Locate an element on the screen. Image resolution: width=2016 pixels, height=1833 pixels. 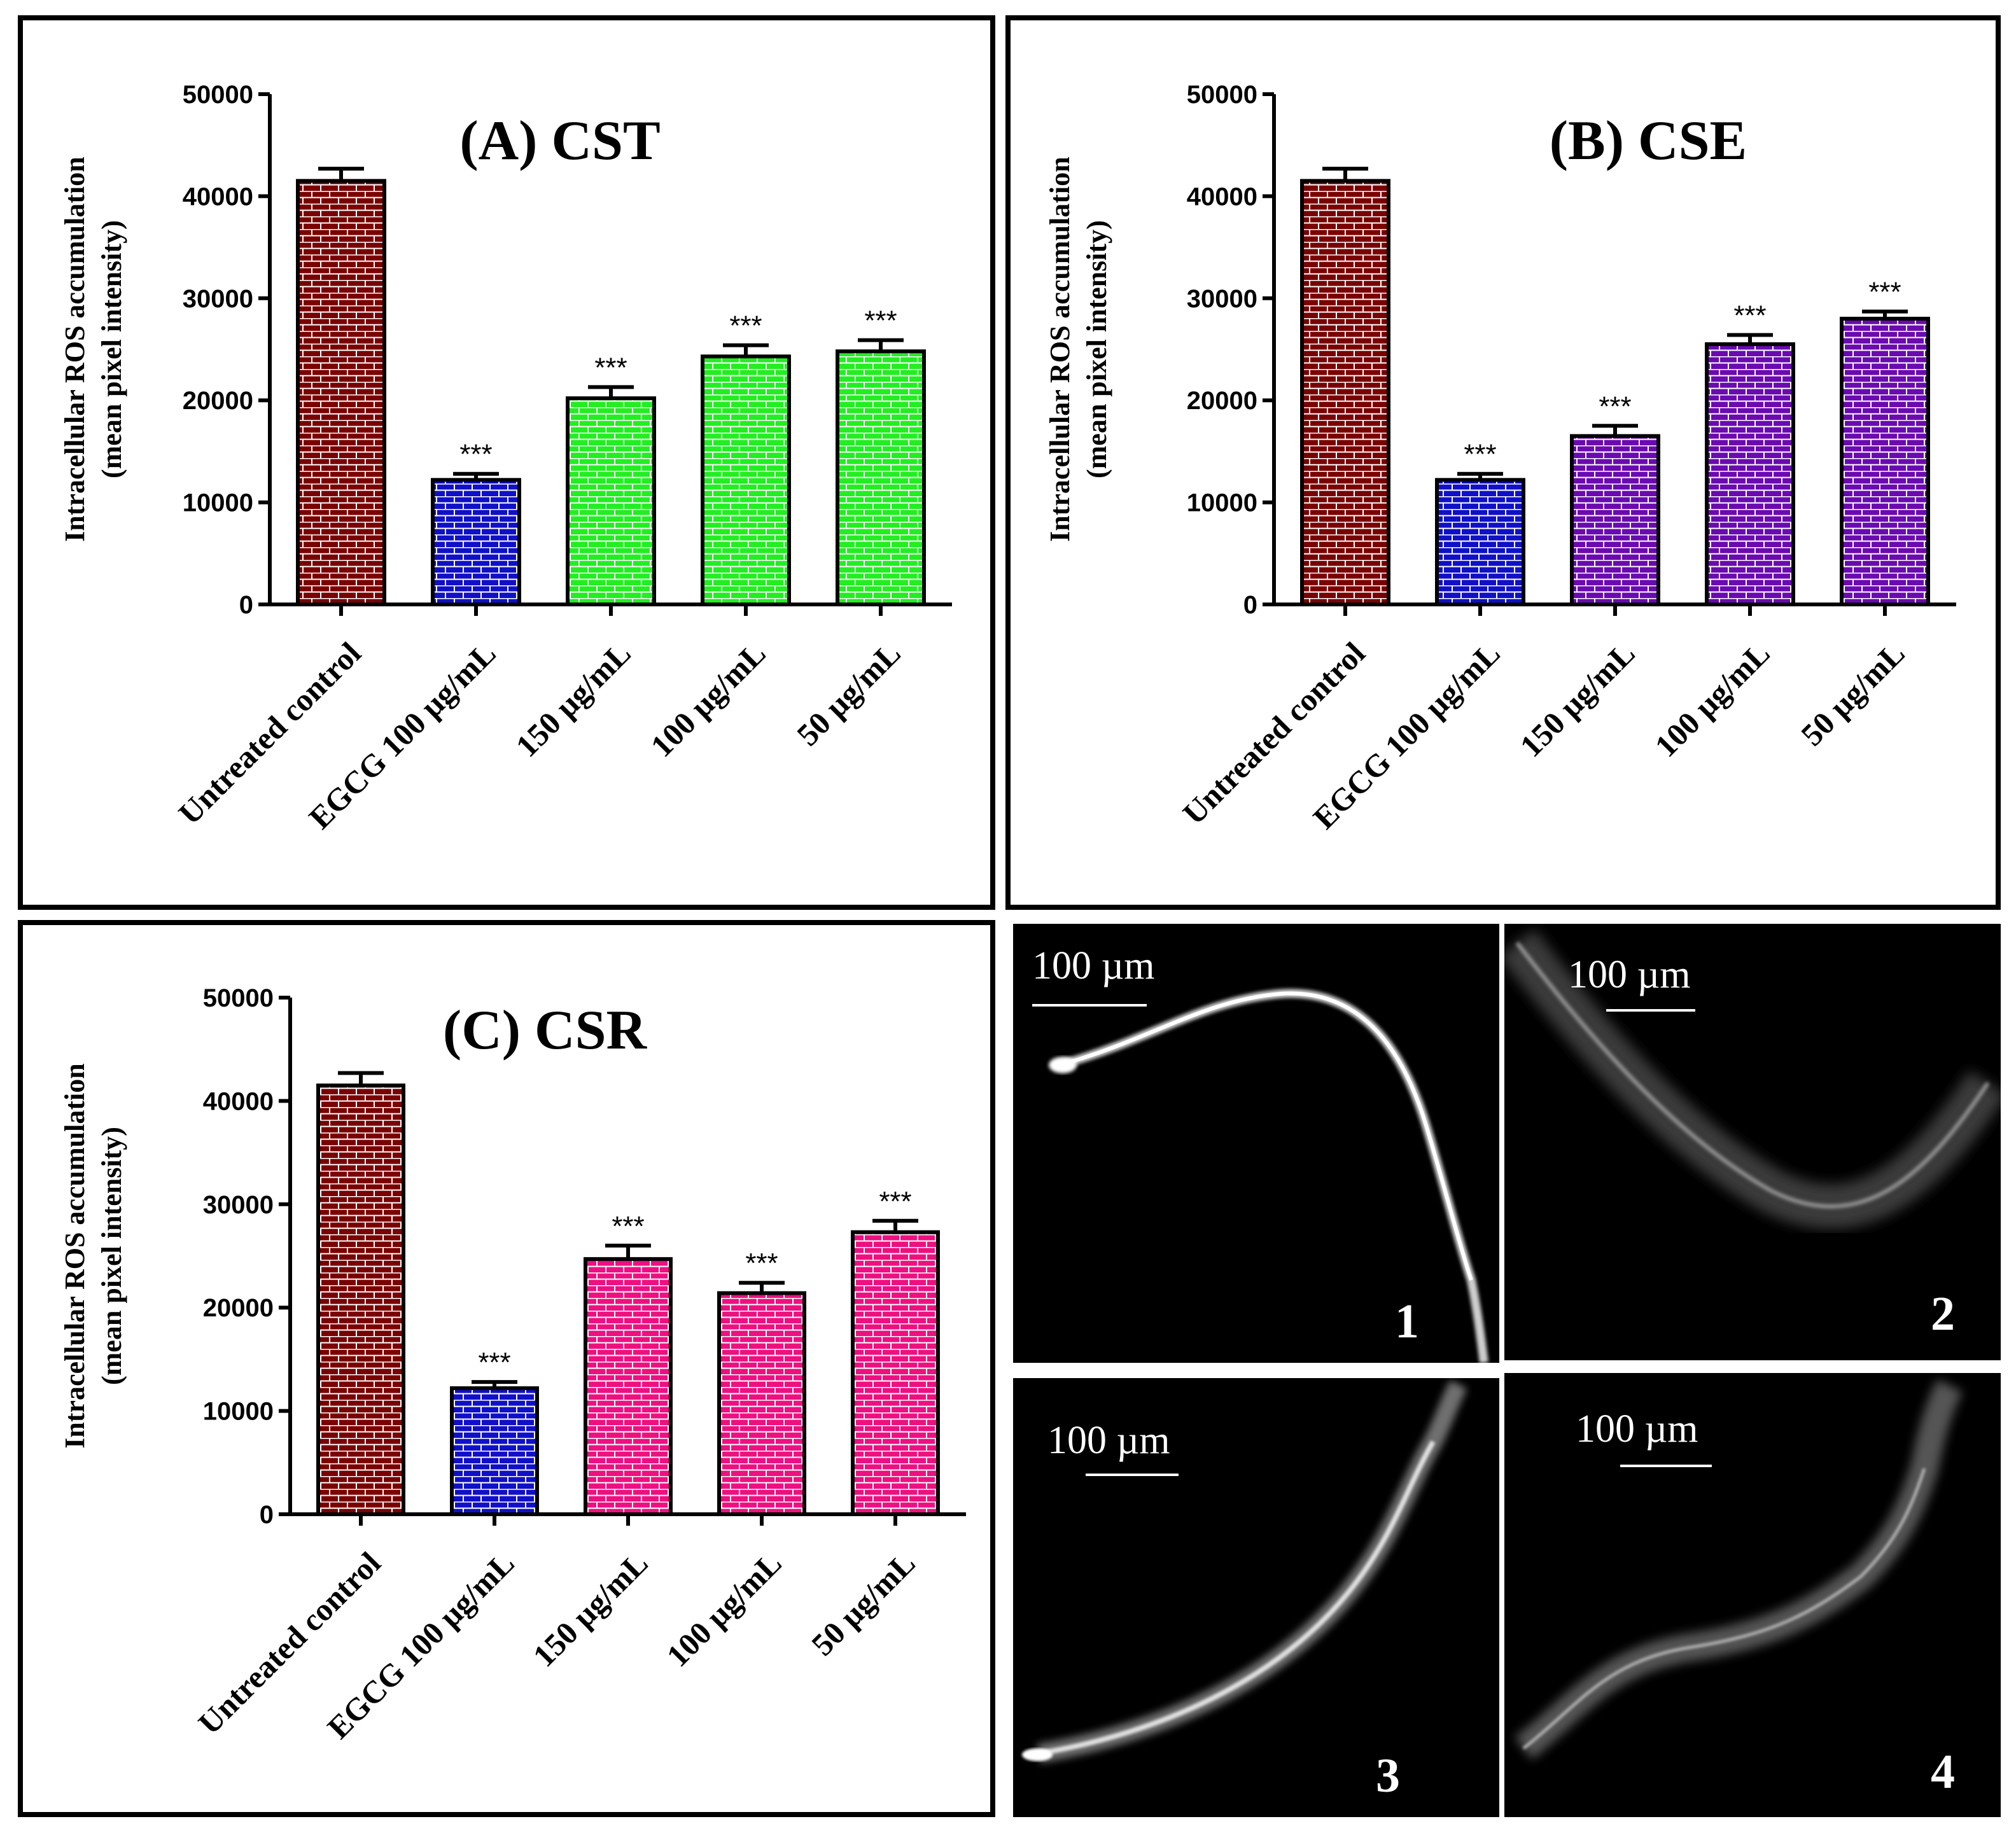
micrograph-2: 100 µm 2 is located at coordinates (1752, 1142).